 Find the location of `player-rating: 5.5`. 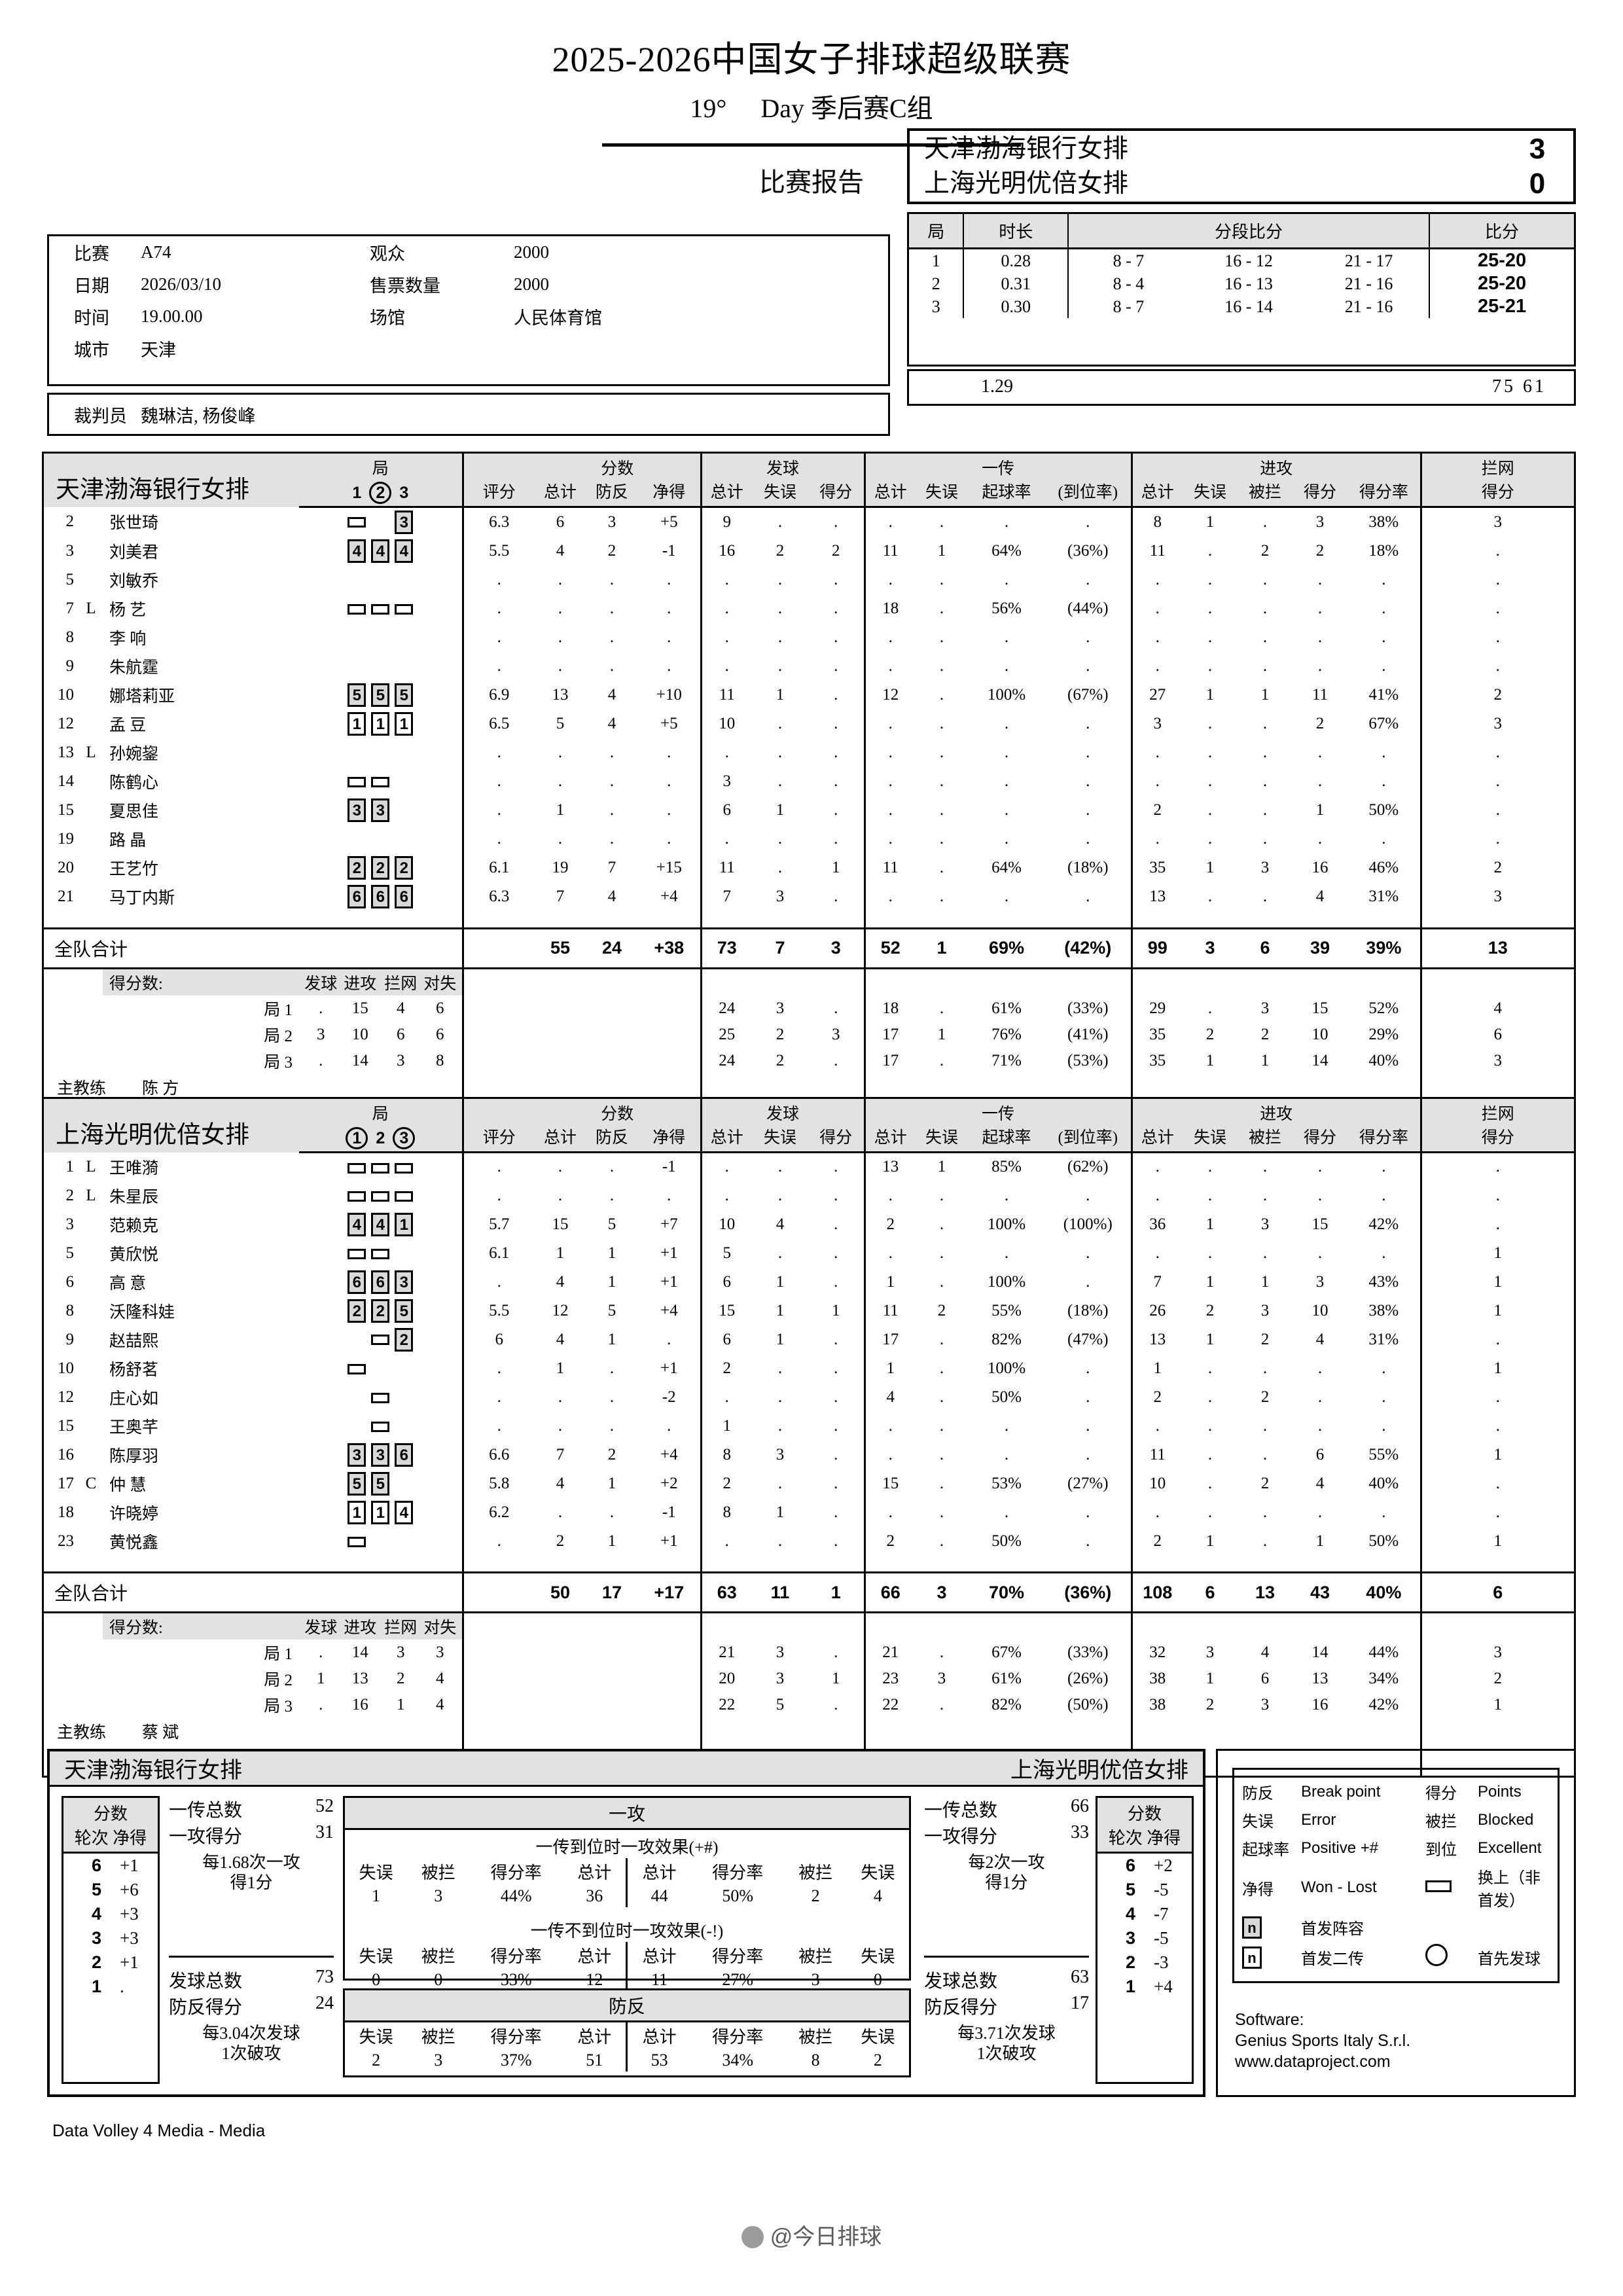

player-rating: 5.5 is located at coordinates (498, 1310).